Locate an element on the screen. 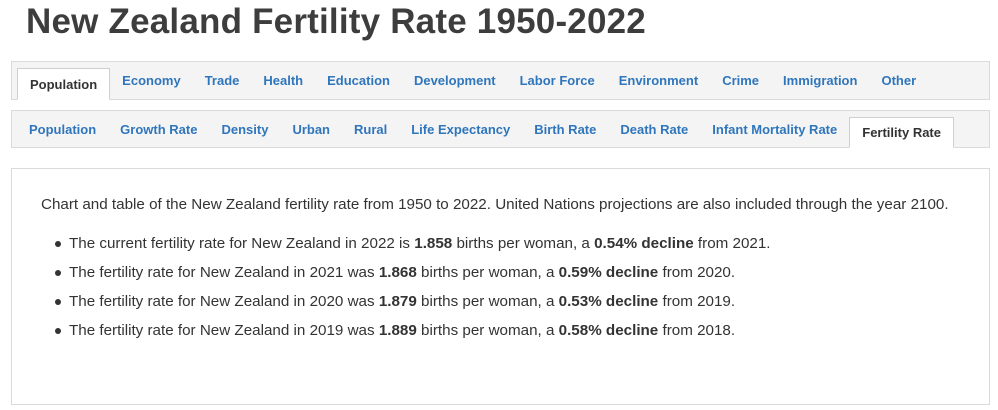 The image size is (998, 410). tab-other: Other is located at coordinates (899, 80).